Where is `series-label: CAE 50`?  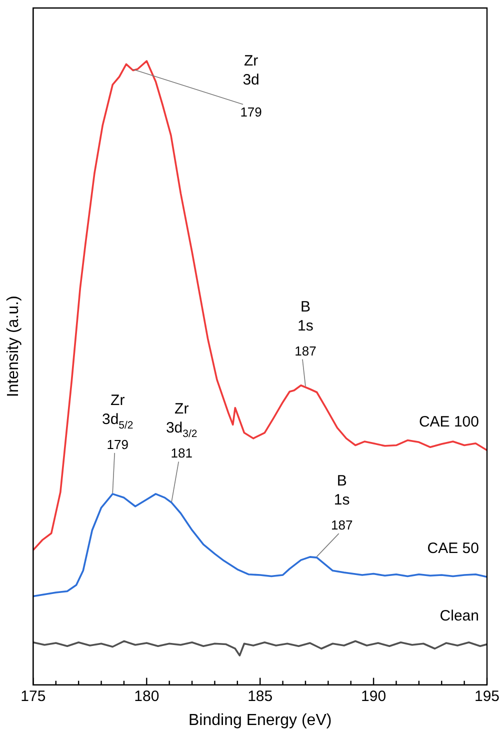
series-label: CAE 50 is located at coordinates (453, 548).